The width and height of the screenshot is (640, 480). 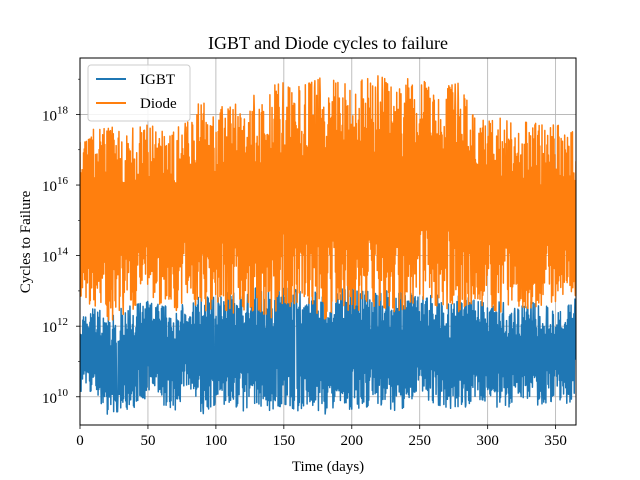 What do you see at coordinates (55, 397) in the screenshot?
I see `y-tick-label: 1010` at bounding box center [55, 397].